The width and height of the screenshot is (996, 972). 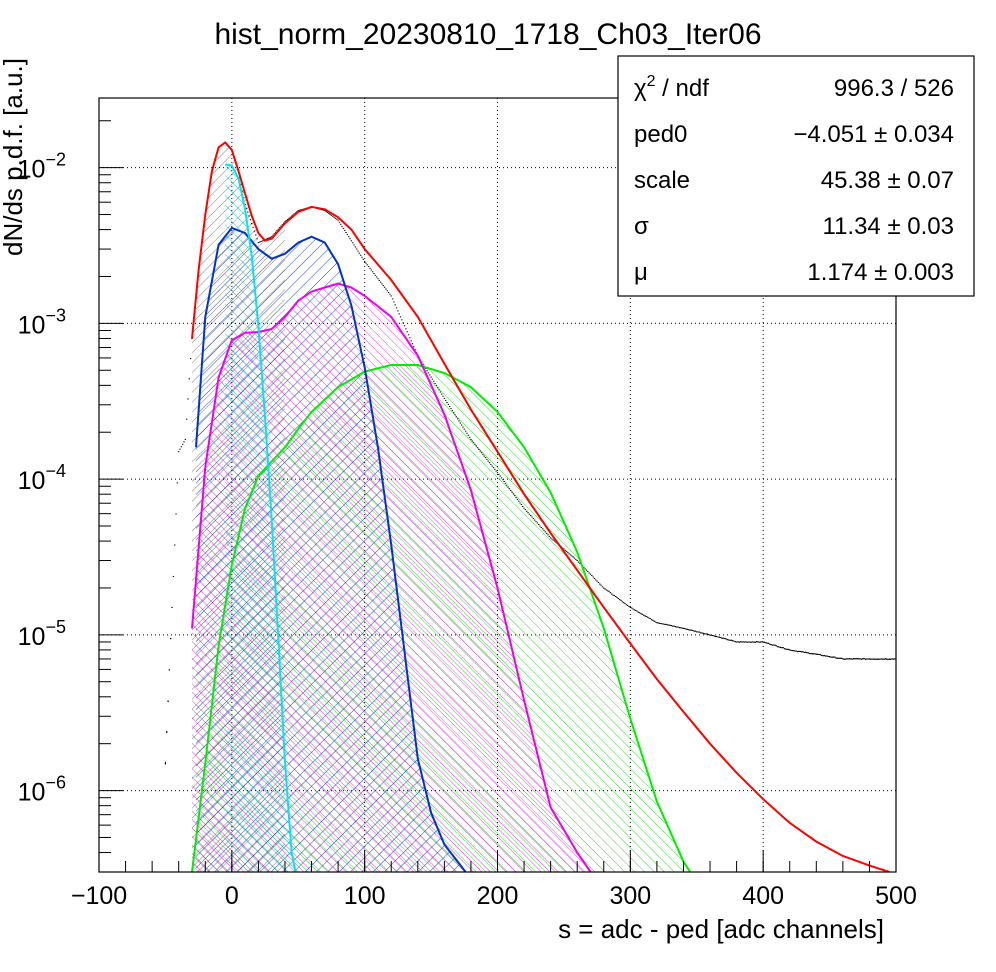 I want to click on y-tick-label: 10⁻², so click(x=42, y=167).